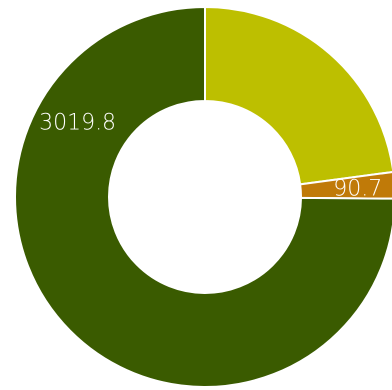 The width and height of the screenshot is (392, 390). Describe the element at coordinates (77, 122) in the screenshot. I see `slice-label-3: 3019.8` at that location.